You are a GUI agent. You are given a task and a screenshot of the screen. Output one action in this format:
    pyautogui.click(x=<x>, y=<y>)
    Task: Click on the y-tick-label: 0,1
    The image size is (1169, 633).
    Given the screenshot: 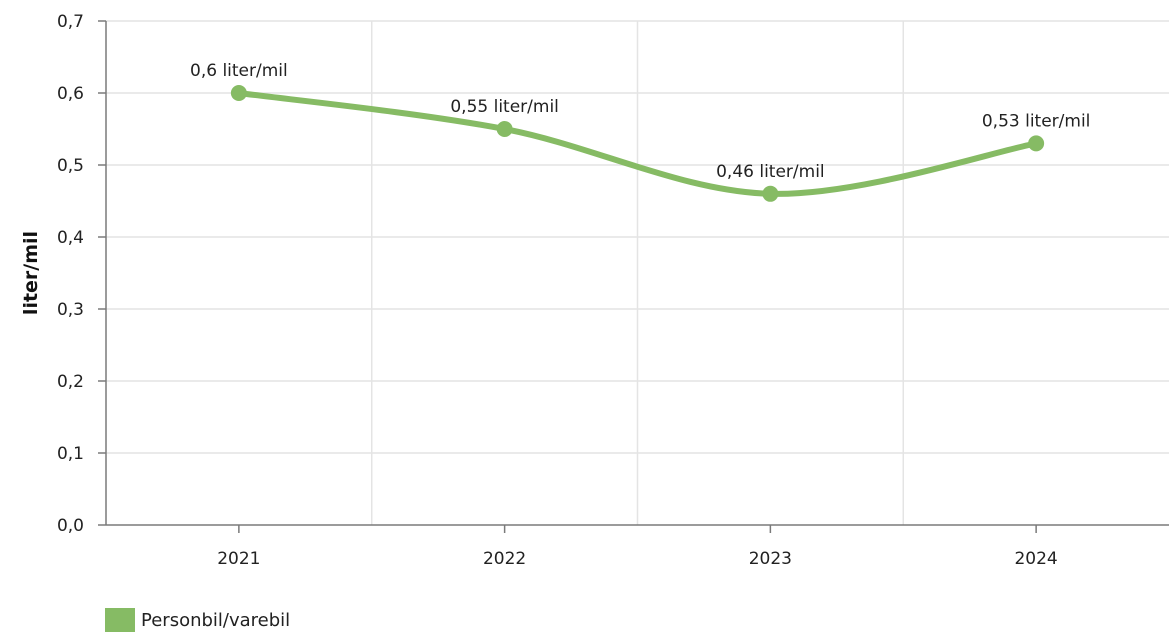 What is the action you would take?
    pyautogui.click(x=70, y=454)
    